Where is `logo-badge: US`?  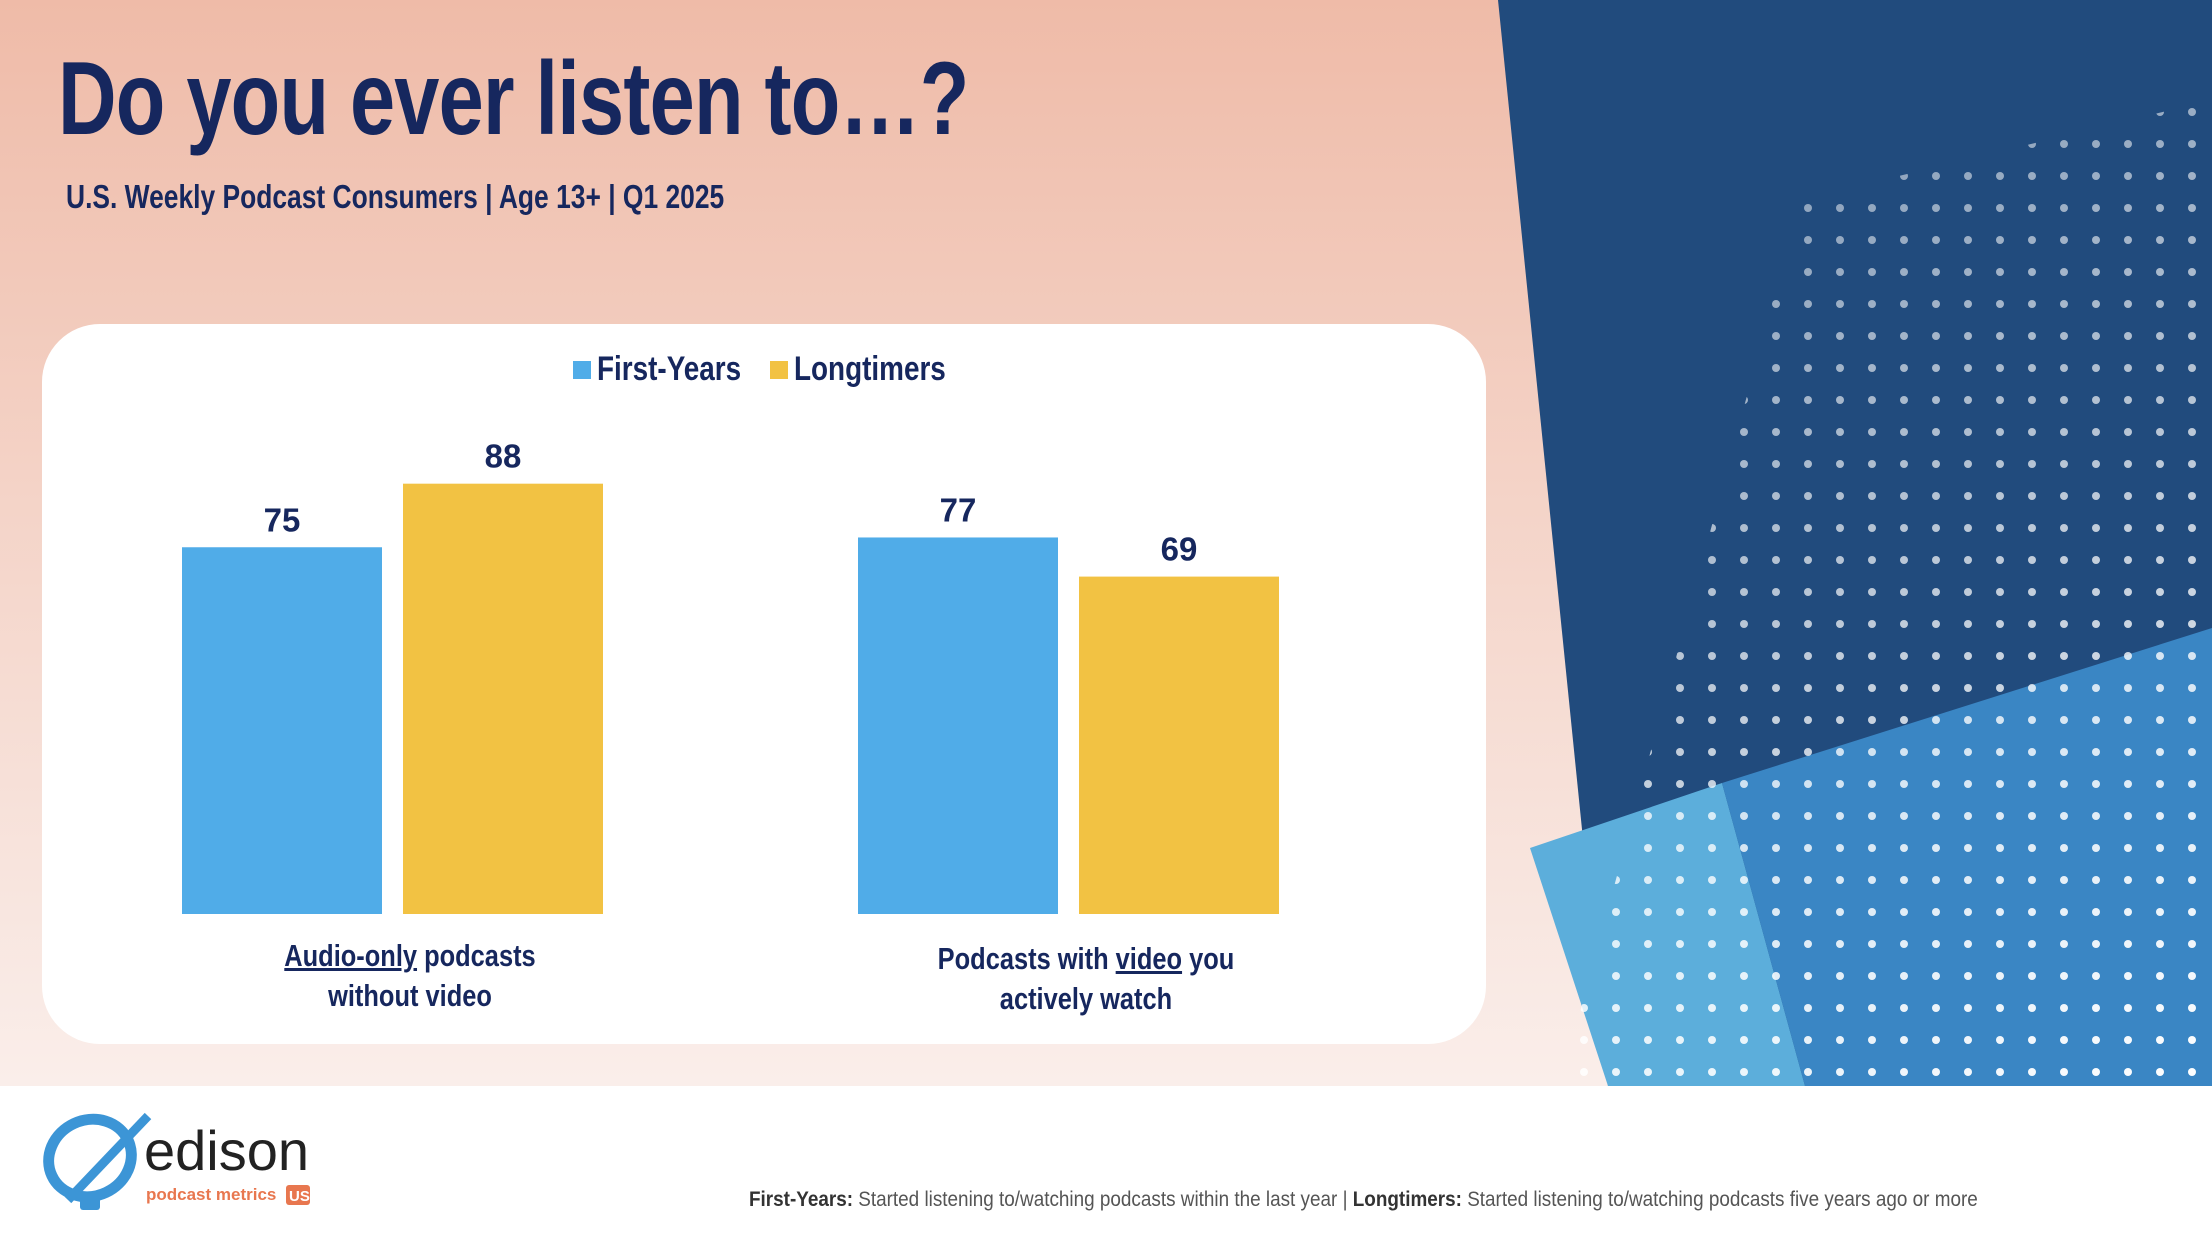
logo-badge: US is located at coordinates (299, 1196).